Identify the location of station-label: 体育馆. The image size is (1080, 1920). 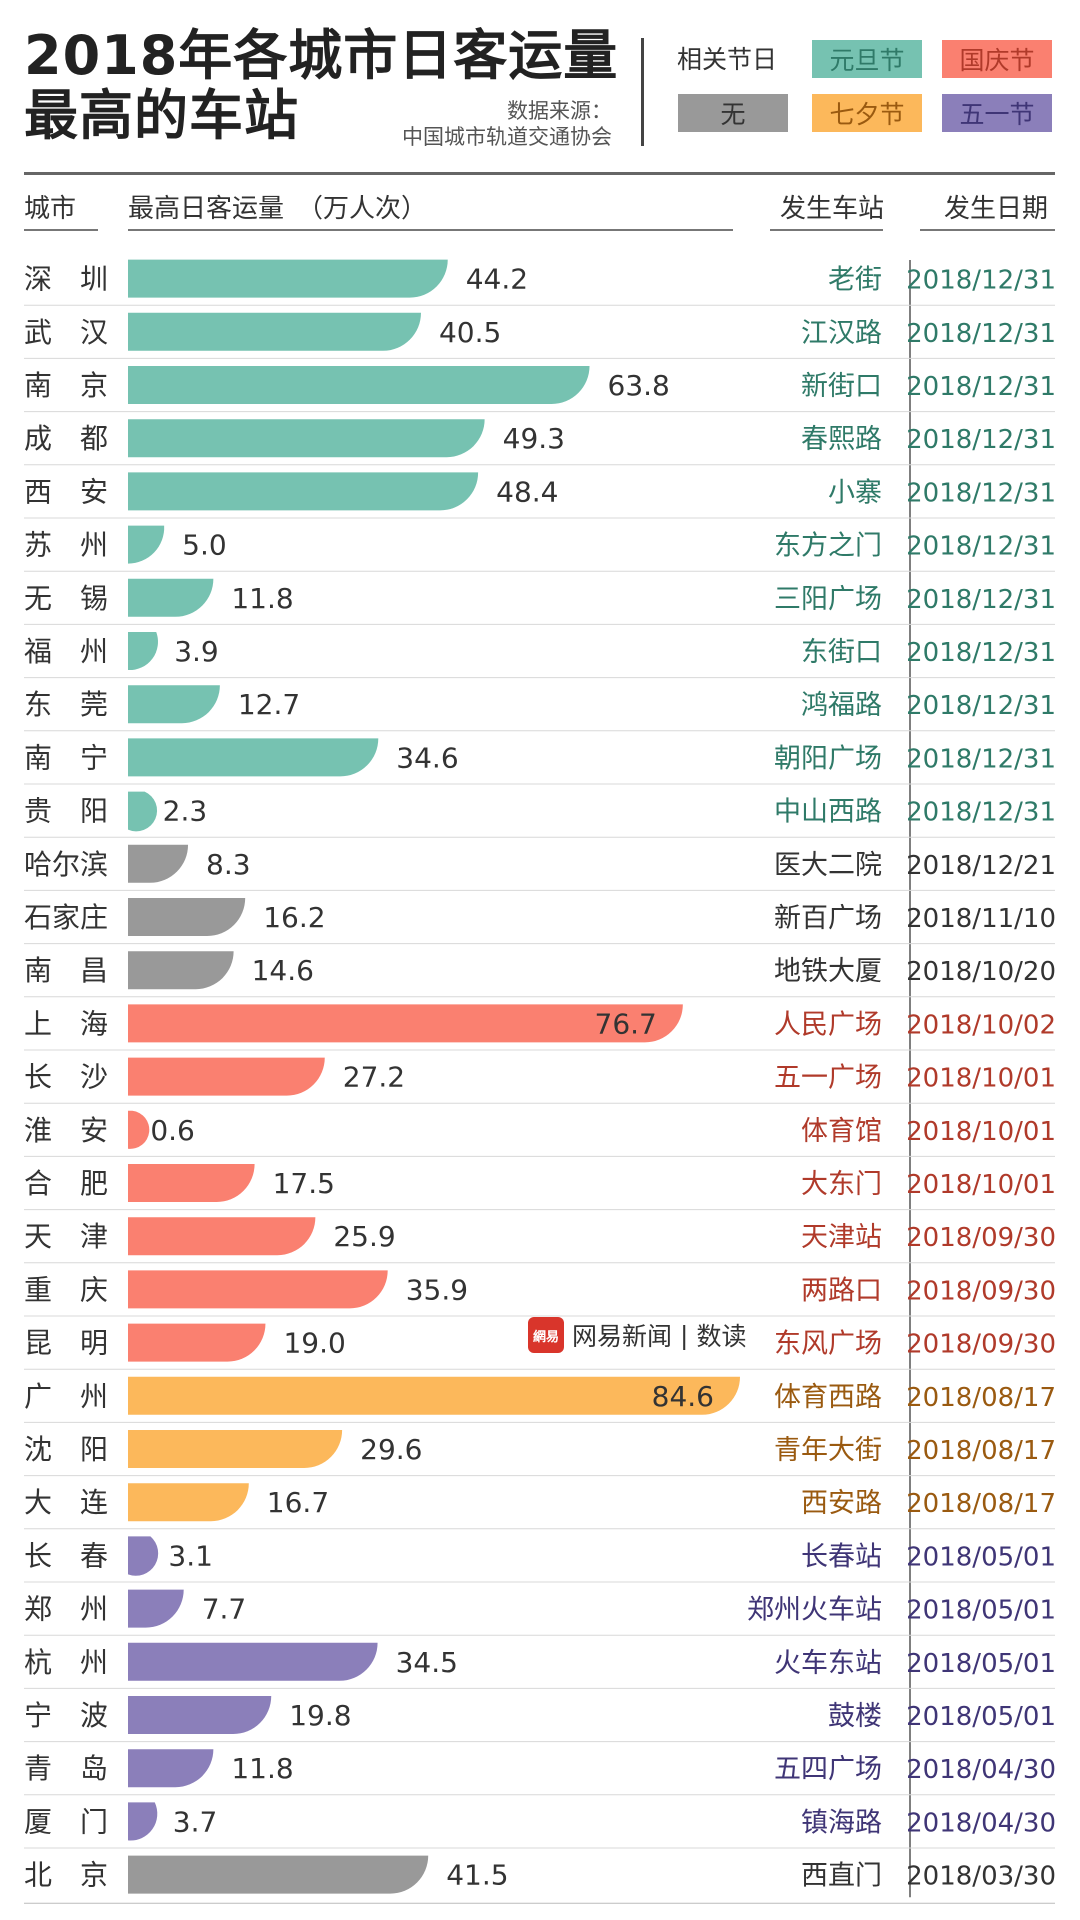
(841, 1131).